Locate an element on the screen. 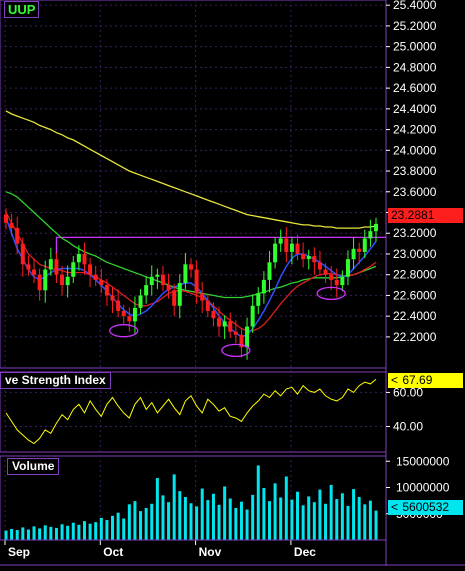 This screenshot has width=465, height=571. last-price-badge: 23.2881 is located at coordinates (425, 215).